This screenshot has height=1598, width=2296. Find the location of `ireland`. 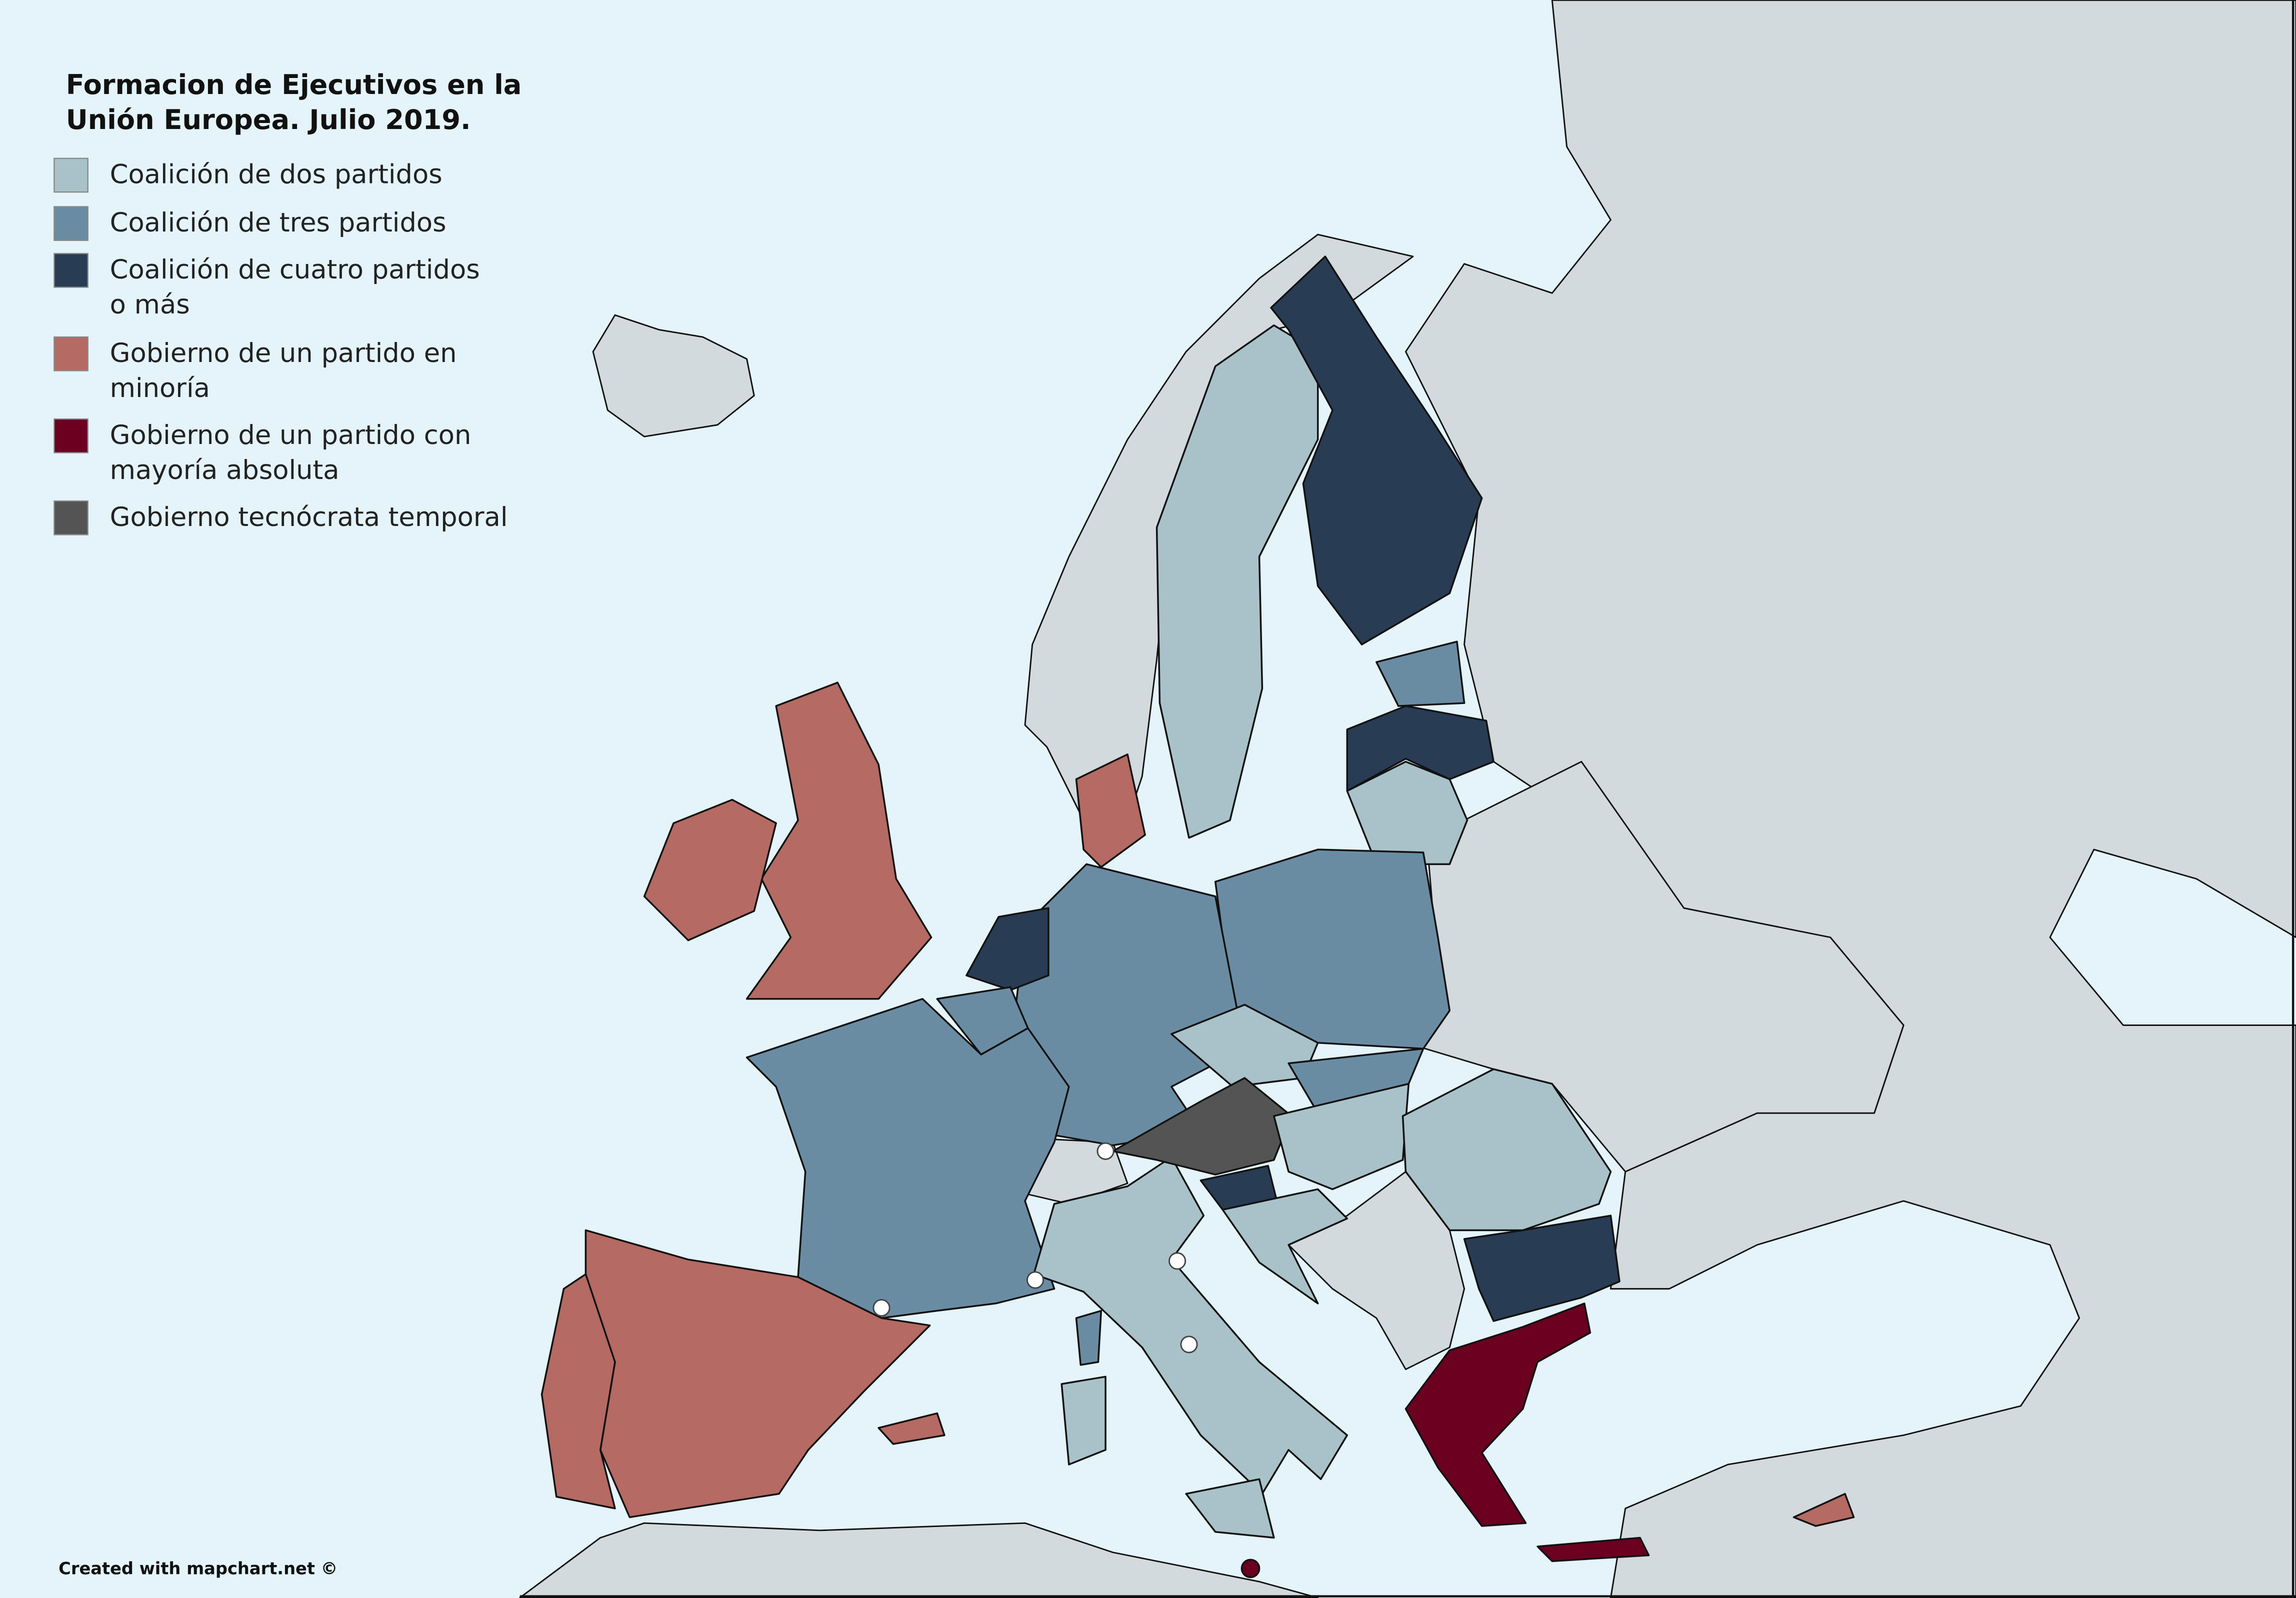

ireland is located at coordinates (710, 870).